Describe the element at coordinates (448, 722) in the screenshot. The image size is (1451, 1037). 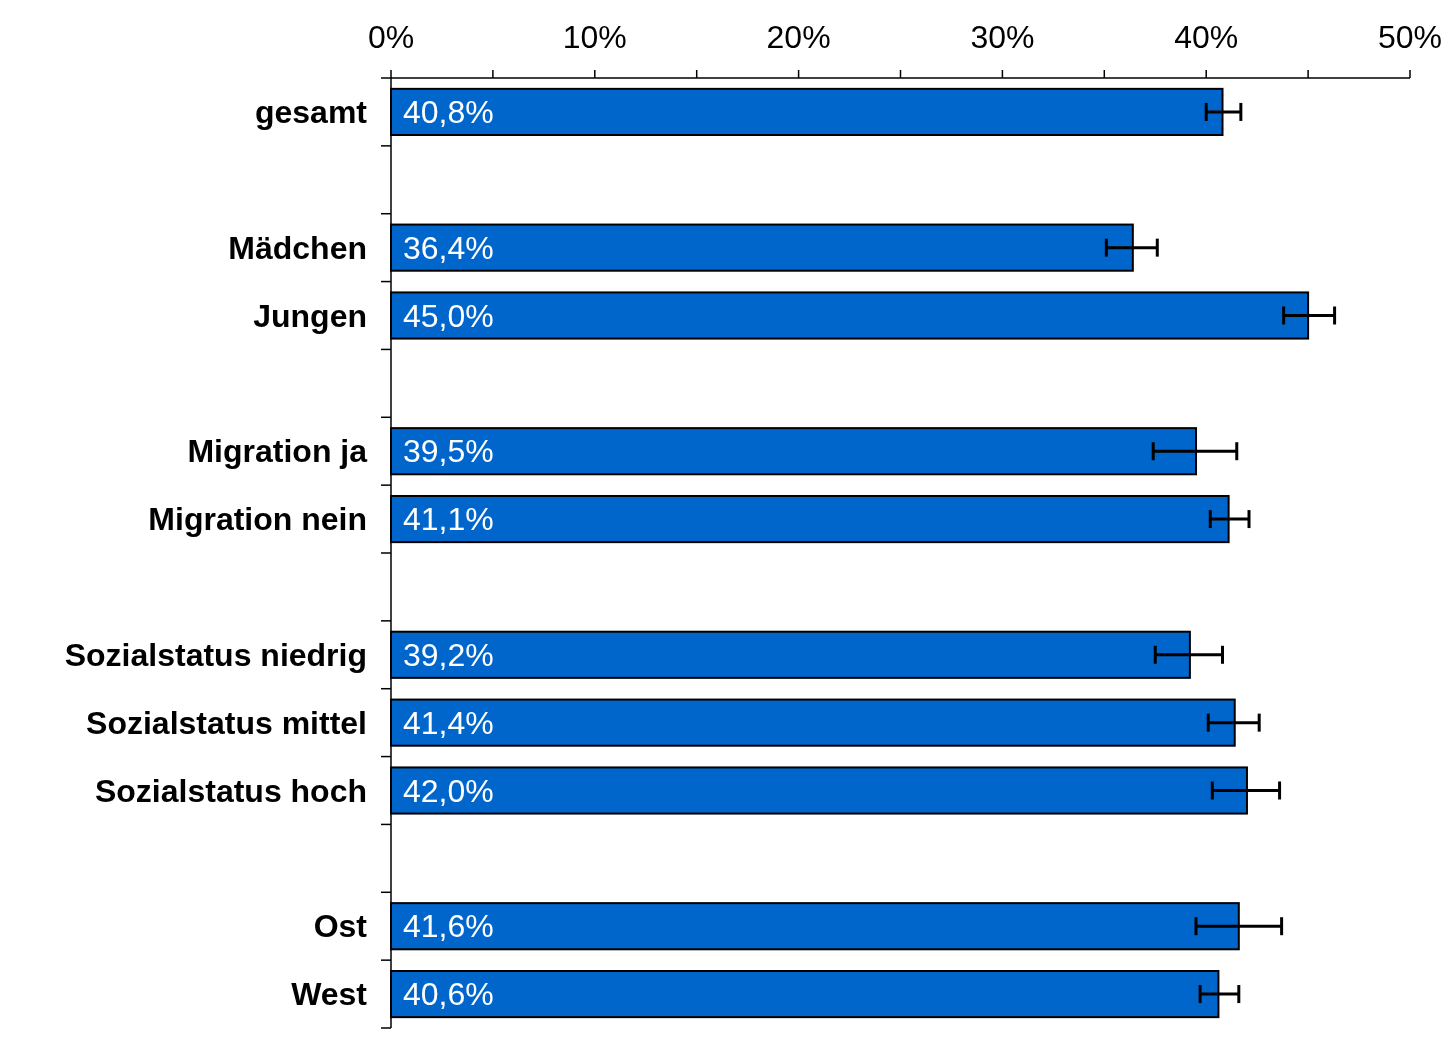
I see `data-label: 41,4%` at that location.